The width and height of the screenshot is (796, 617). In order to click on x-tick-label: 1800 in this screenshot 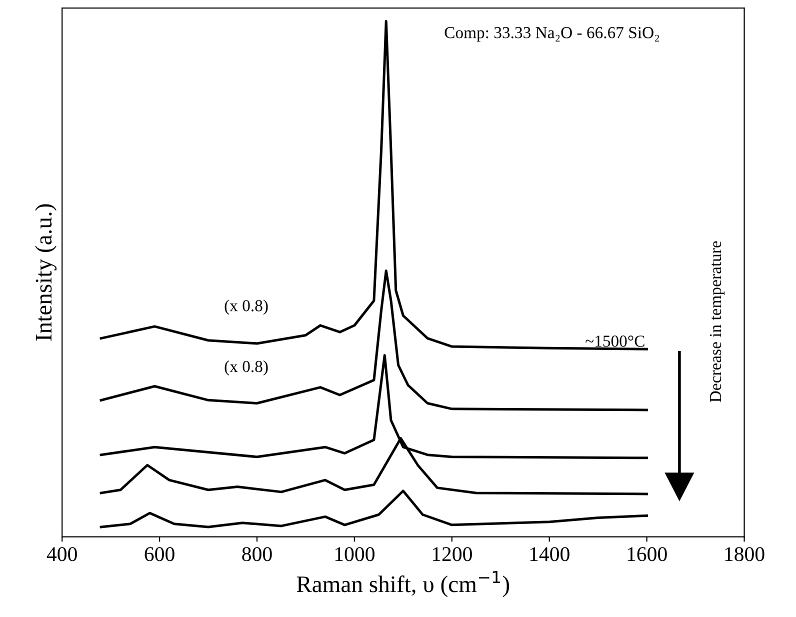, I will do `click(744, 554)`.